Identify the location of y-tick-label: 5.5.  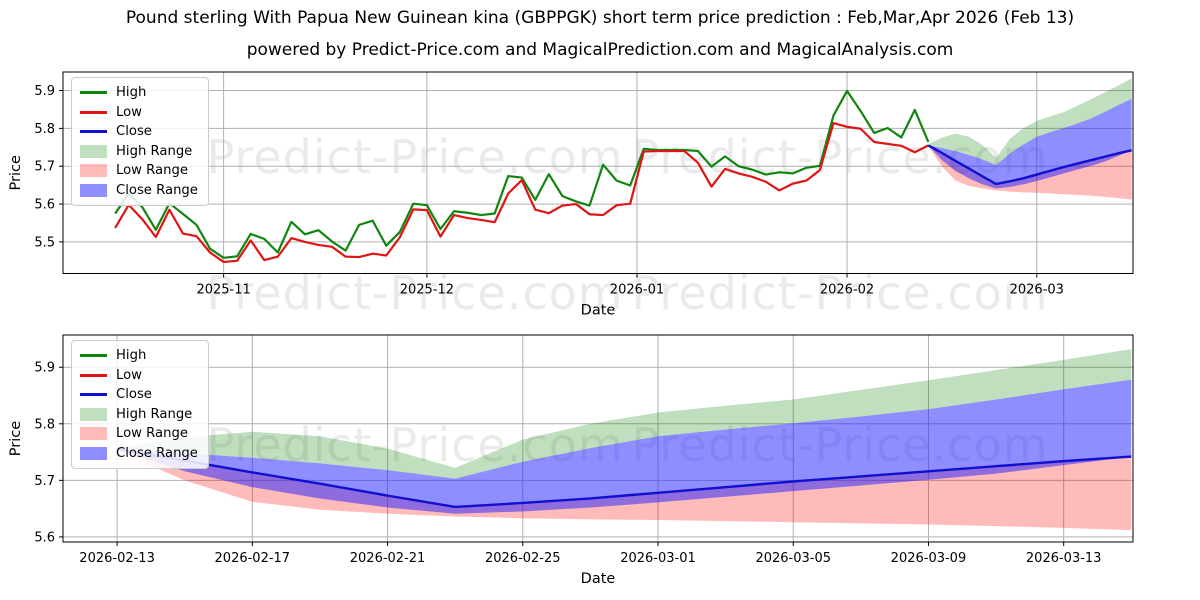
(44, 242).